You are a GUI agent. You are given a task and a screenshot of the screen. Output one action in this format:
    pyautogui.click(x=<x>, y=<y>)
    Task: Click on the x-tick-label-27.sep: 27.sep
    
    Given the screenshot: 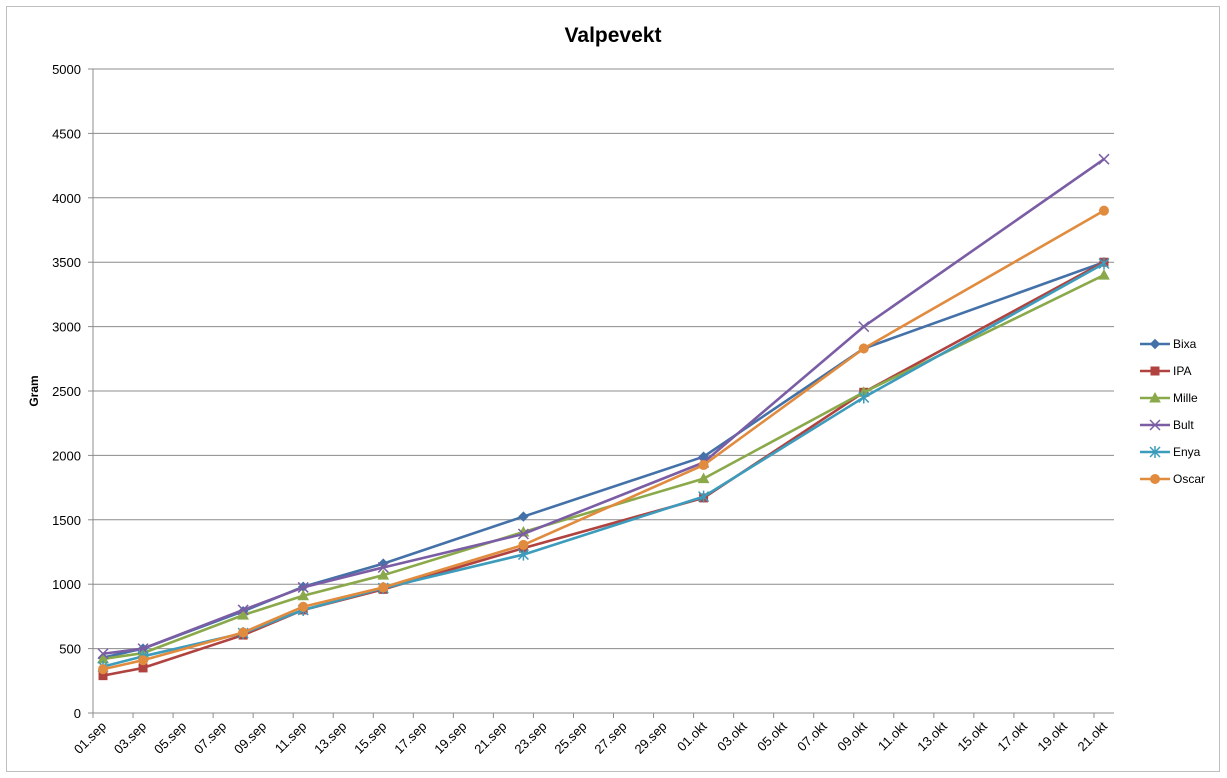 What is the action you would take?
    pyautogui.click(x=610, y=738)
    